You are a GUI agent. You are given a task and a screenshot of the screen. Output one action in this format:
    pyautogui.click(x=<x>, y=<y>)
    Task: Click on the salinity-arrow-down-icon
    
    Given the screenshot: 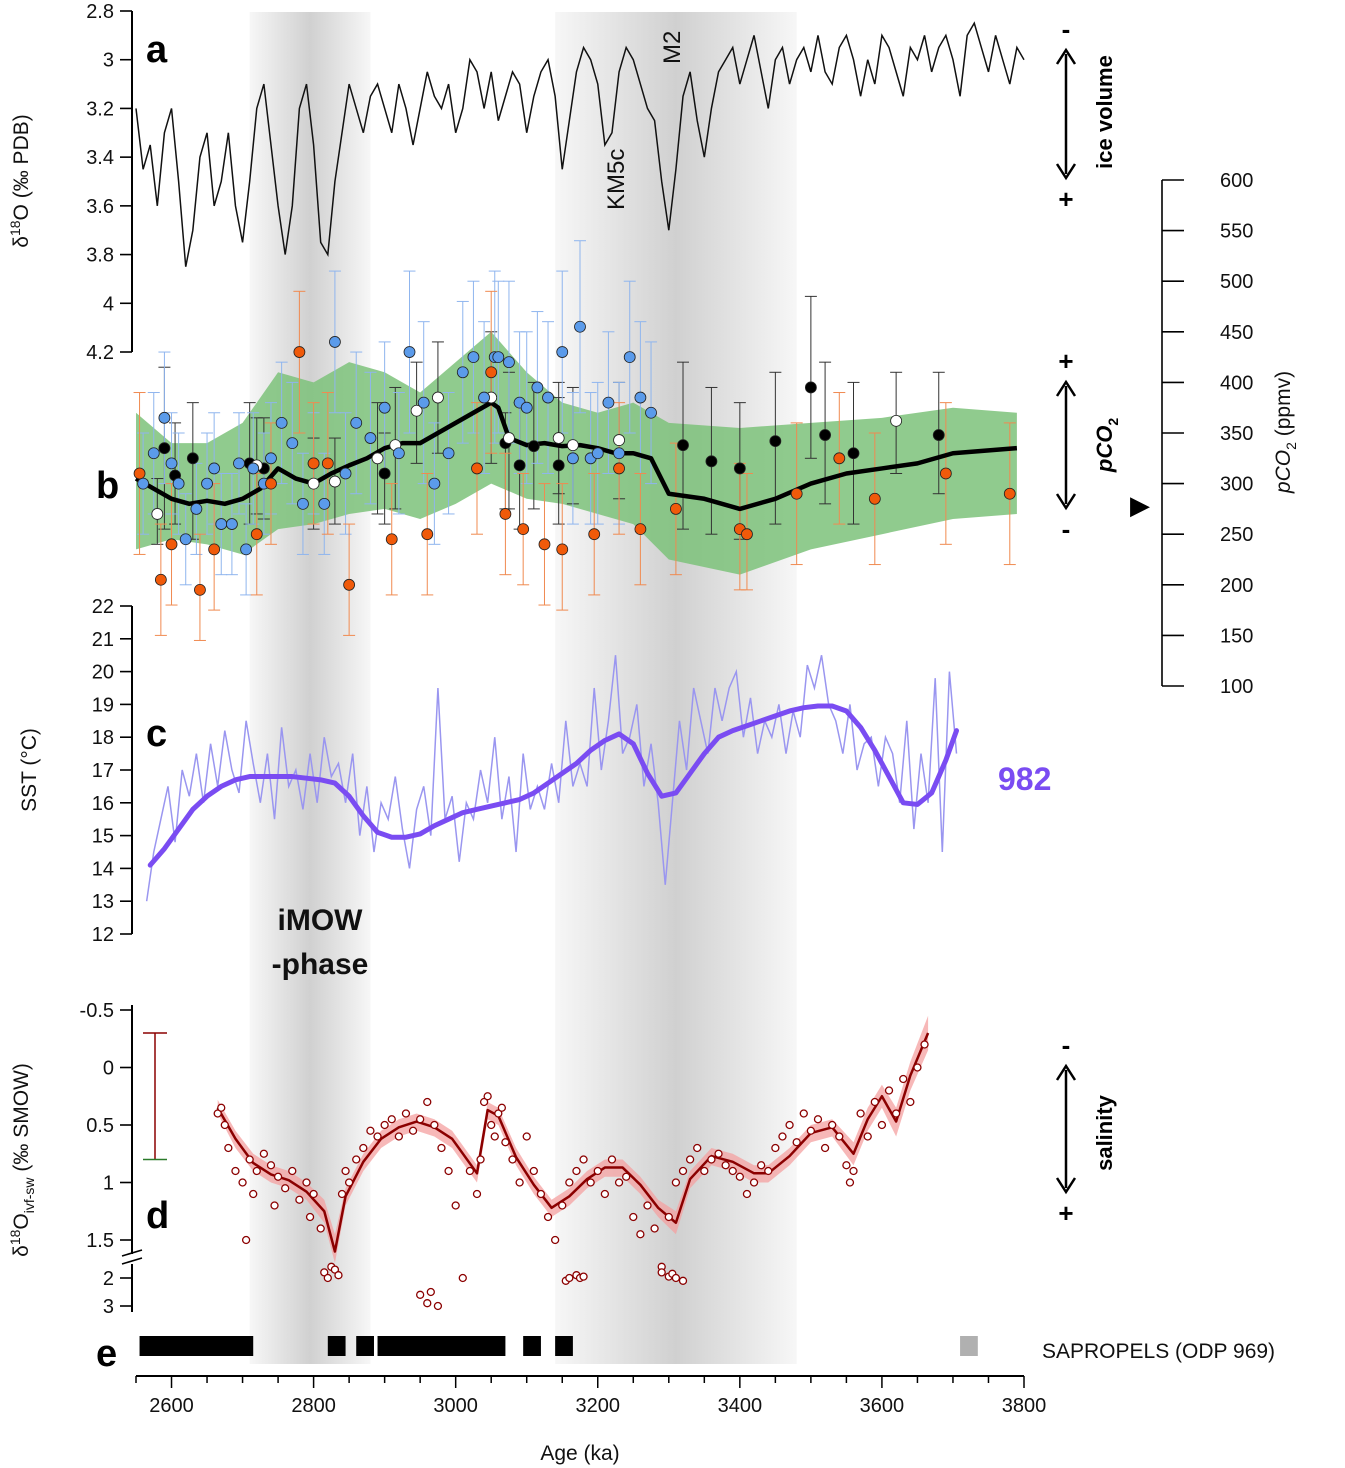 What is the action you would take?
    pyautogui.click(x=1066, y=1186)
    